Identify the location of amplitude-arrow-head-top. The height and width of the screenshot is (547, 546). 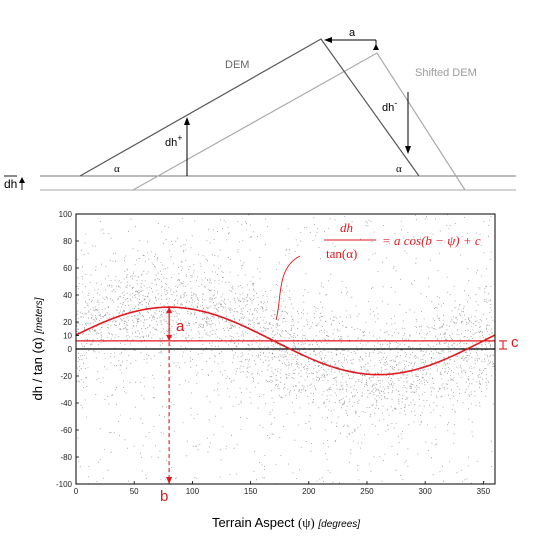
(169, 310).